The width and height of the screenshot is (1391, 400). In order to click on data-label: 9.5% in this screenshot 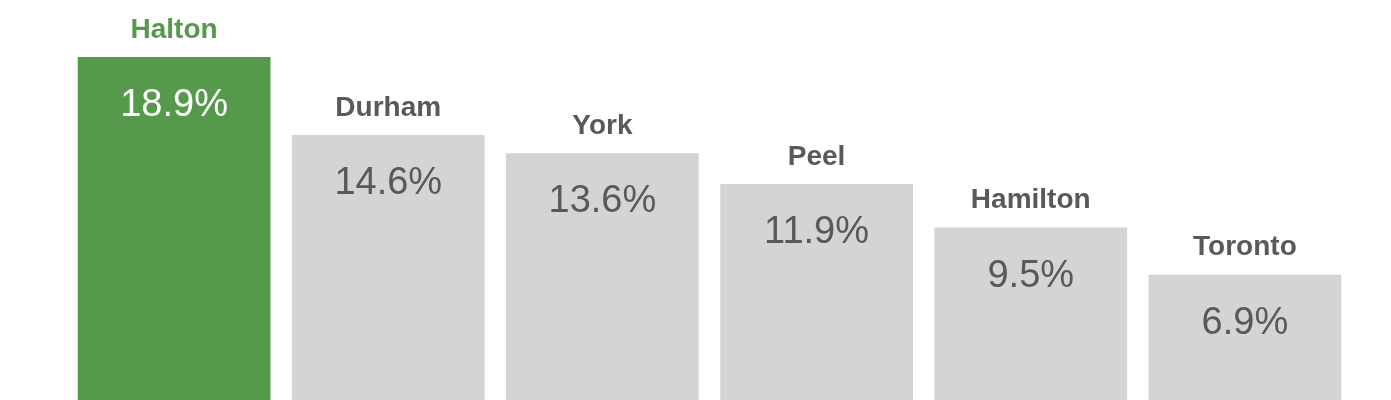, I will do `click(1031, 273)`.